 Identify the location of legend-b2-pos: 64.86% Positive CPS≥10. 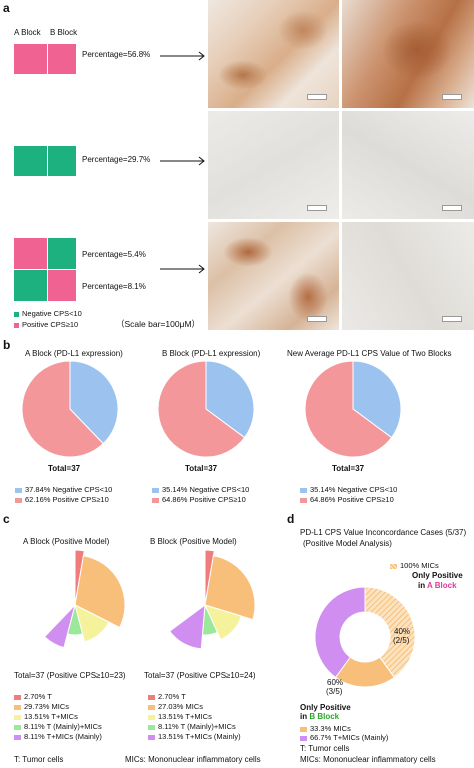
(199, 499).